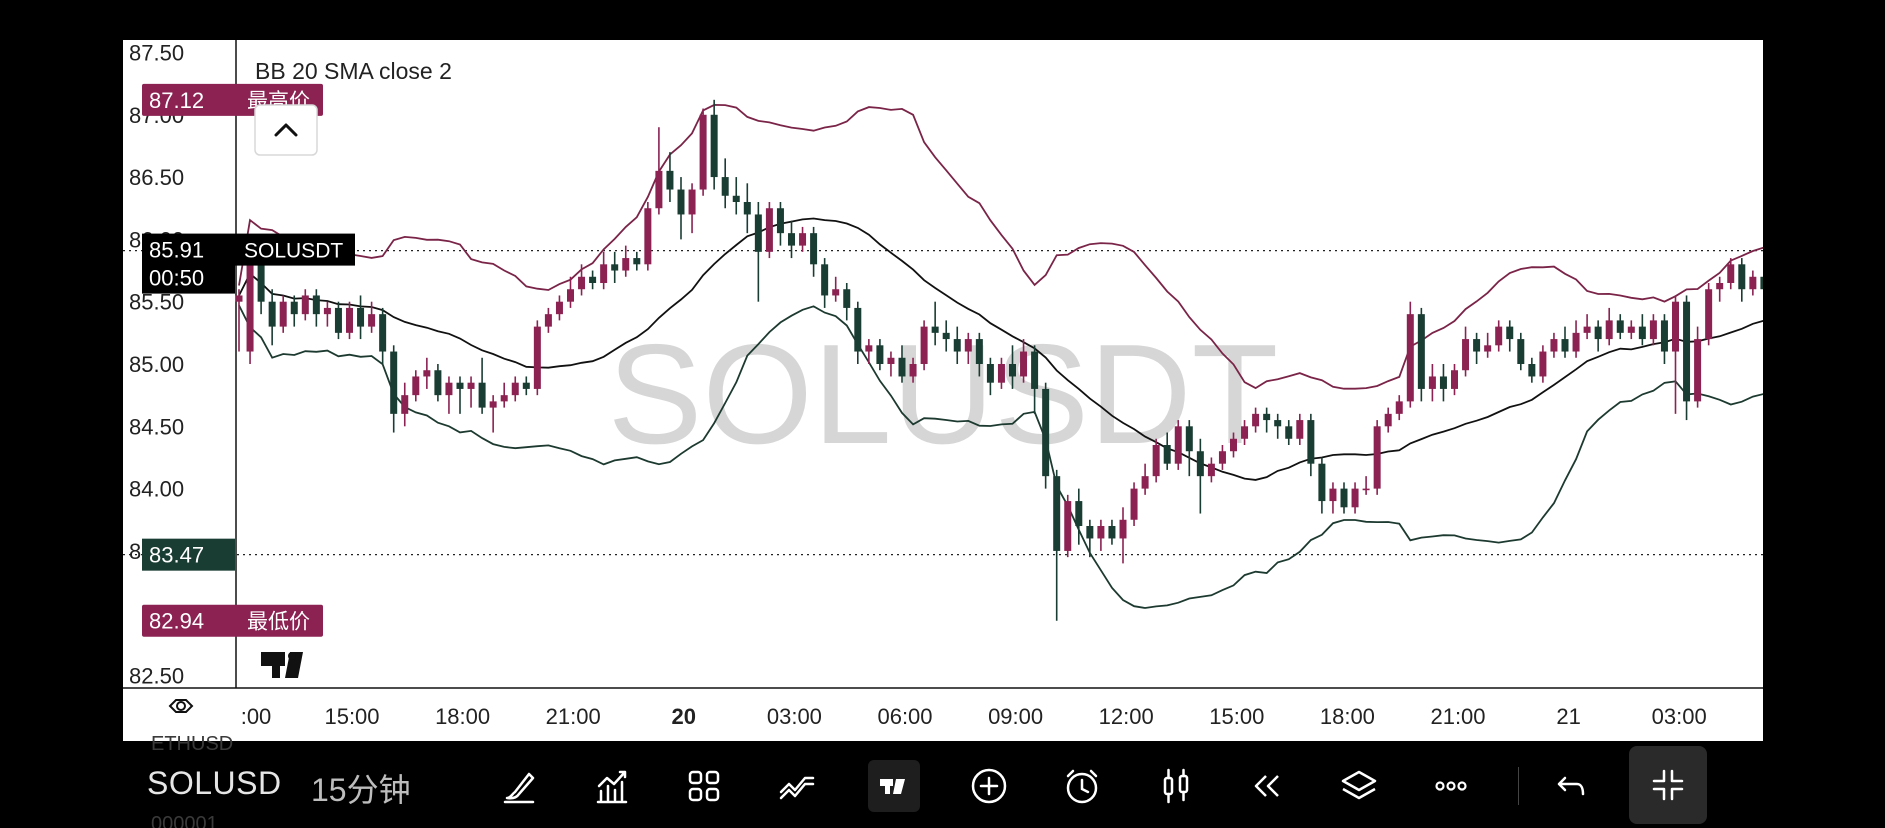 Image resolution: width=1885 pixels, height=828 pixels. Describe the element at coordinates (612, 786) in the screenshot. I see `indicators-button` at that location.